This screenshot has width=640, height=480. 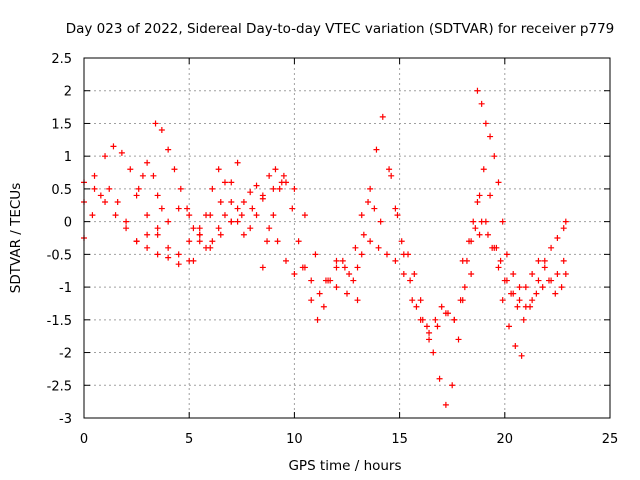 What do you see at coordinates (505, 439) in the screenshot?
I see `x-tick-label: 20` at bounding box center [505, 439].